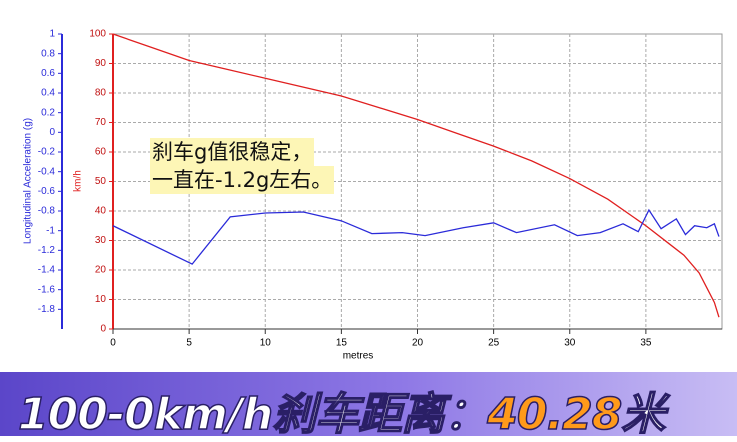 This screenshot has width=737, height=442. I want to click on x-tick-label: 20, so click(418, 343).